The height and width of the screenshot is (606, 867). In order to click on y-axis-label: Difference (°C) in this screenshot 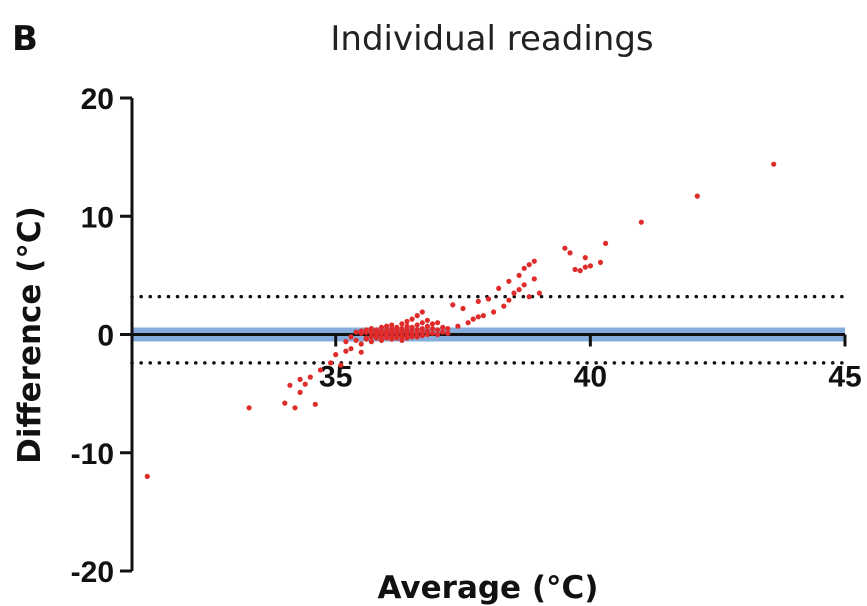, I will do `click(30, 335)`.